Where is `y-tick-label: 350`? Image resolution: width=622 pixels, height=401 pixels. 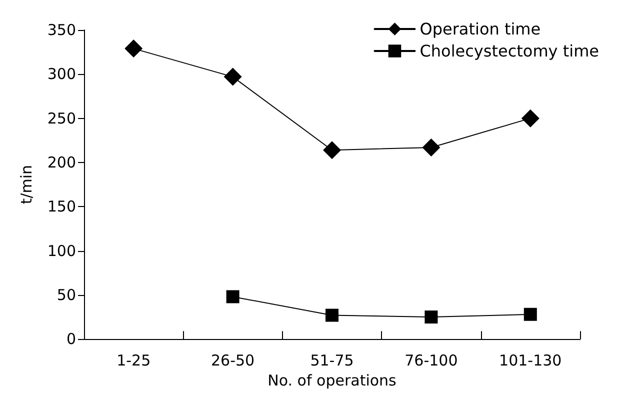 y-tick-label: 350 is located at coordinates (61, 30).